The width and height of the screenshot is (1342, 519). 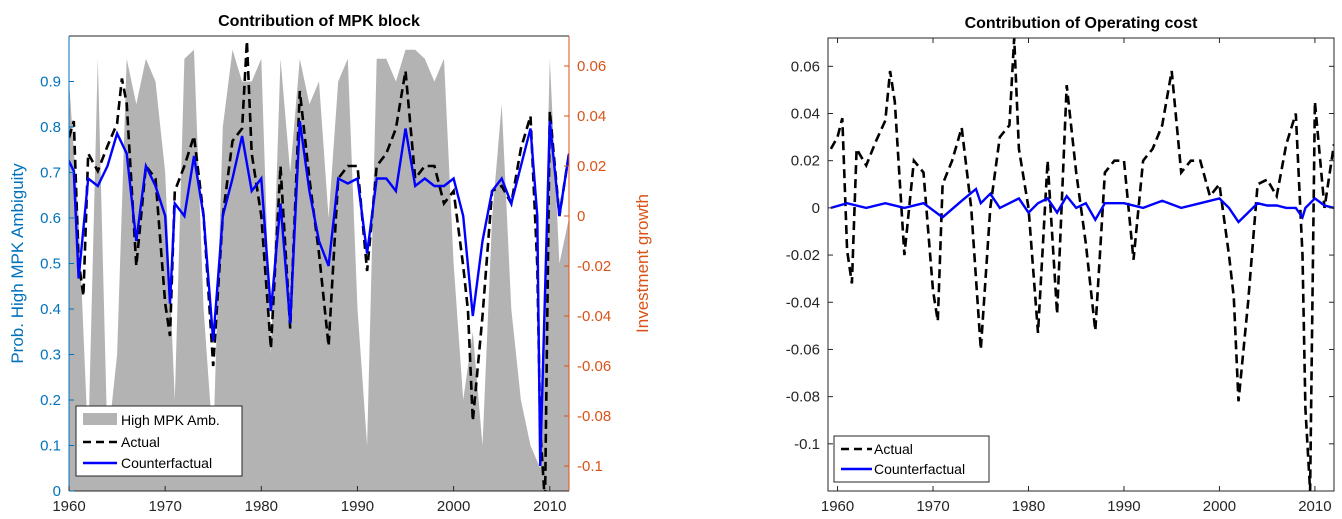 I want to click on legend-label: High MPK Amb., so click(x=170, y=420).